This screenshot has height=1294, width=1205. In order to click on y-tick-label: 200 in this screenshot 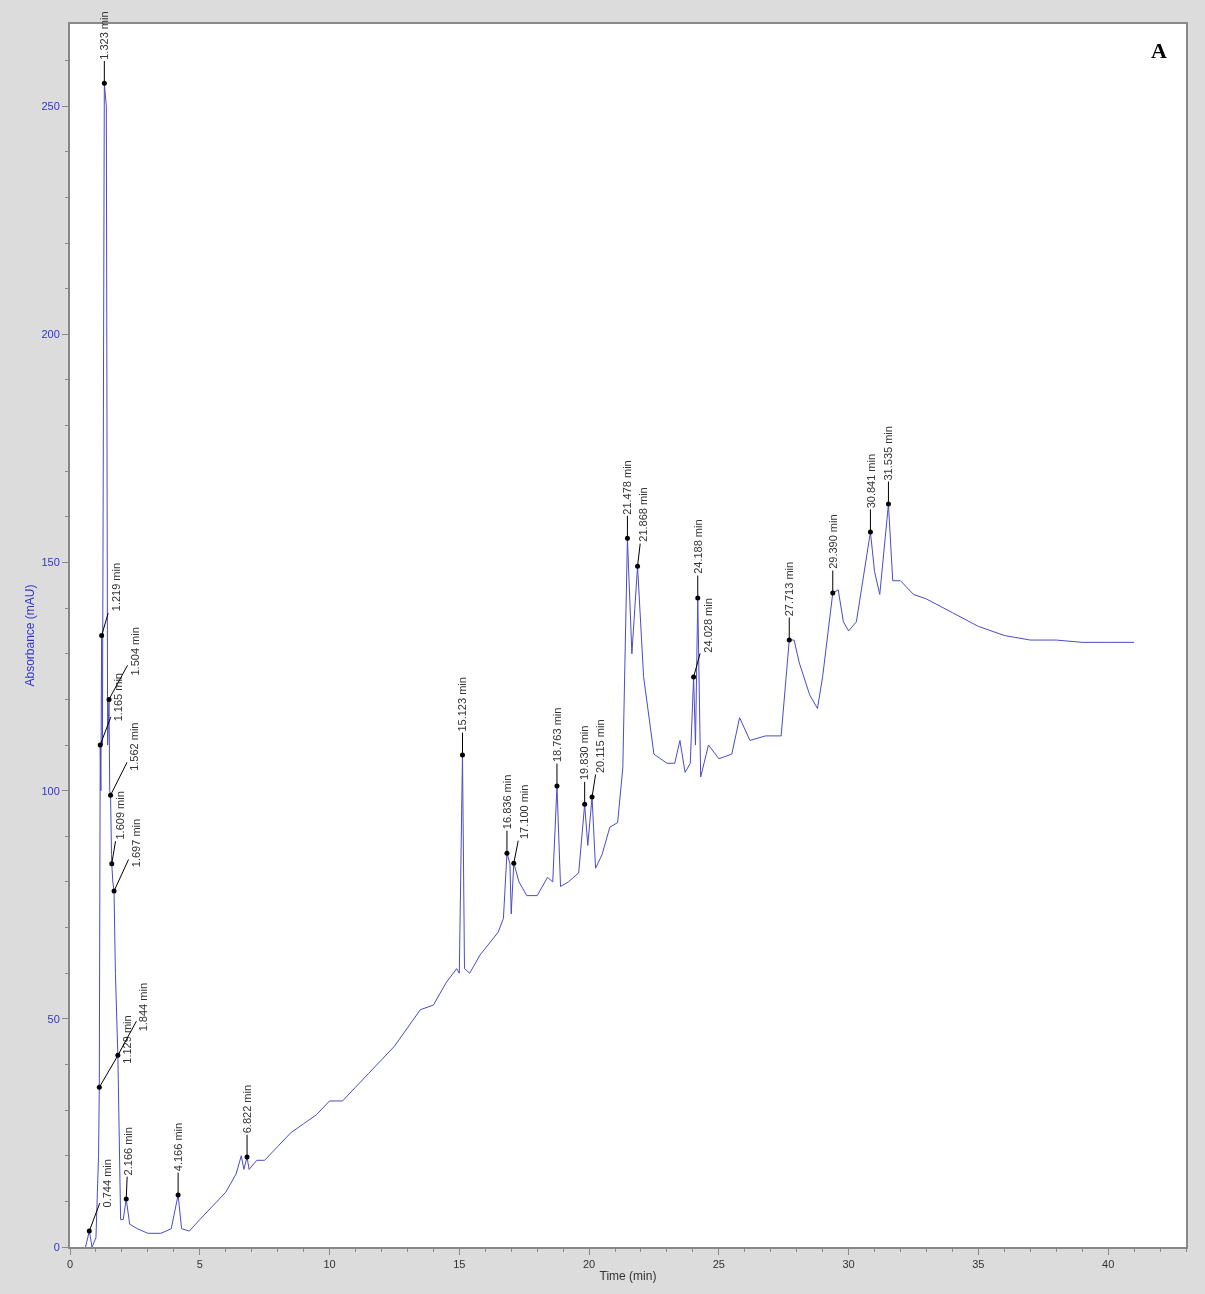, I will do `click(50, 334)`.